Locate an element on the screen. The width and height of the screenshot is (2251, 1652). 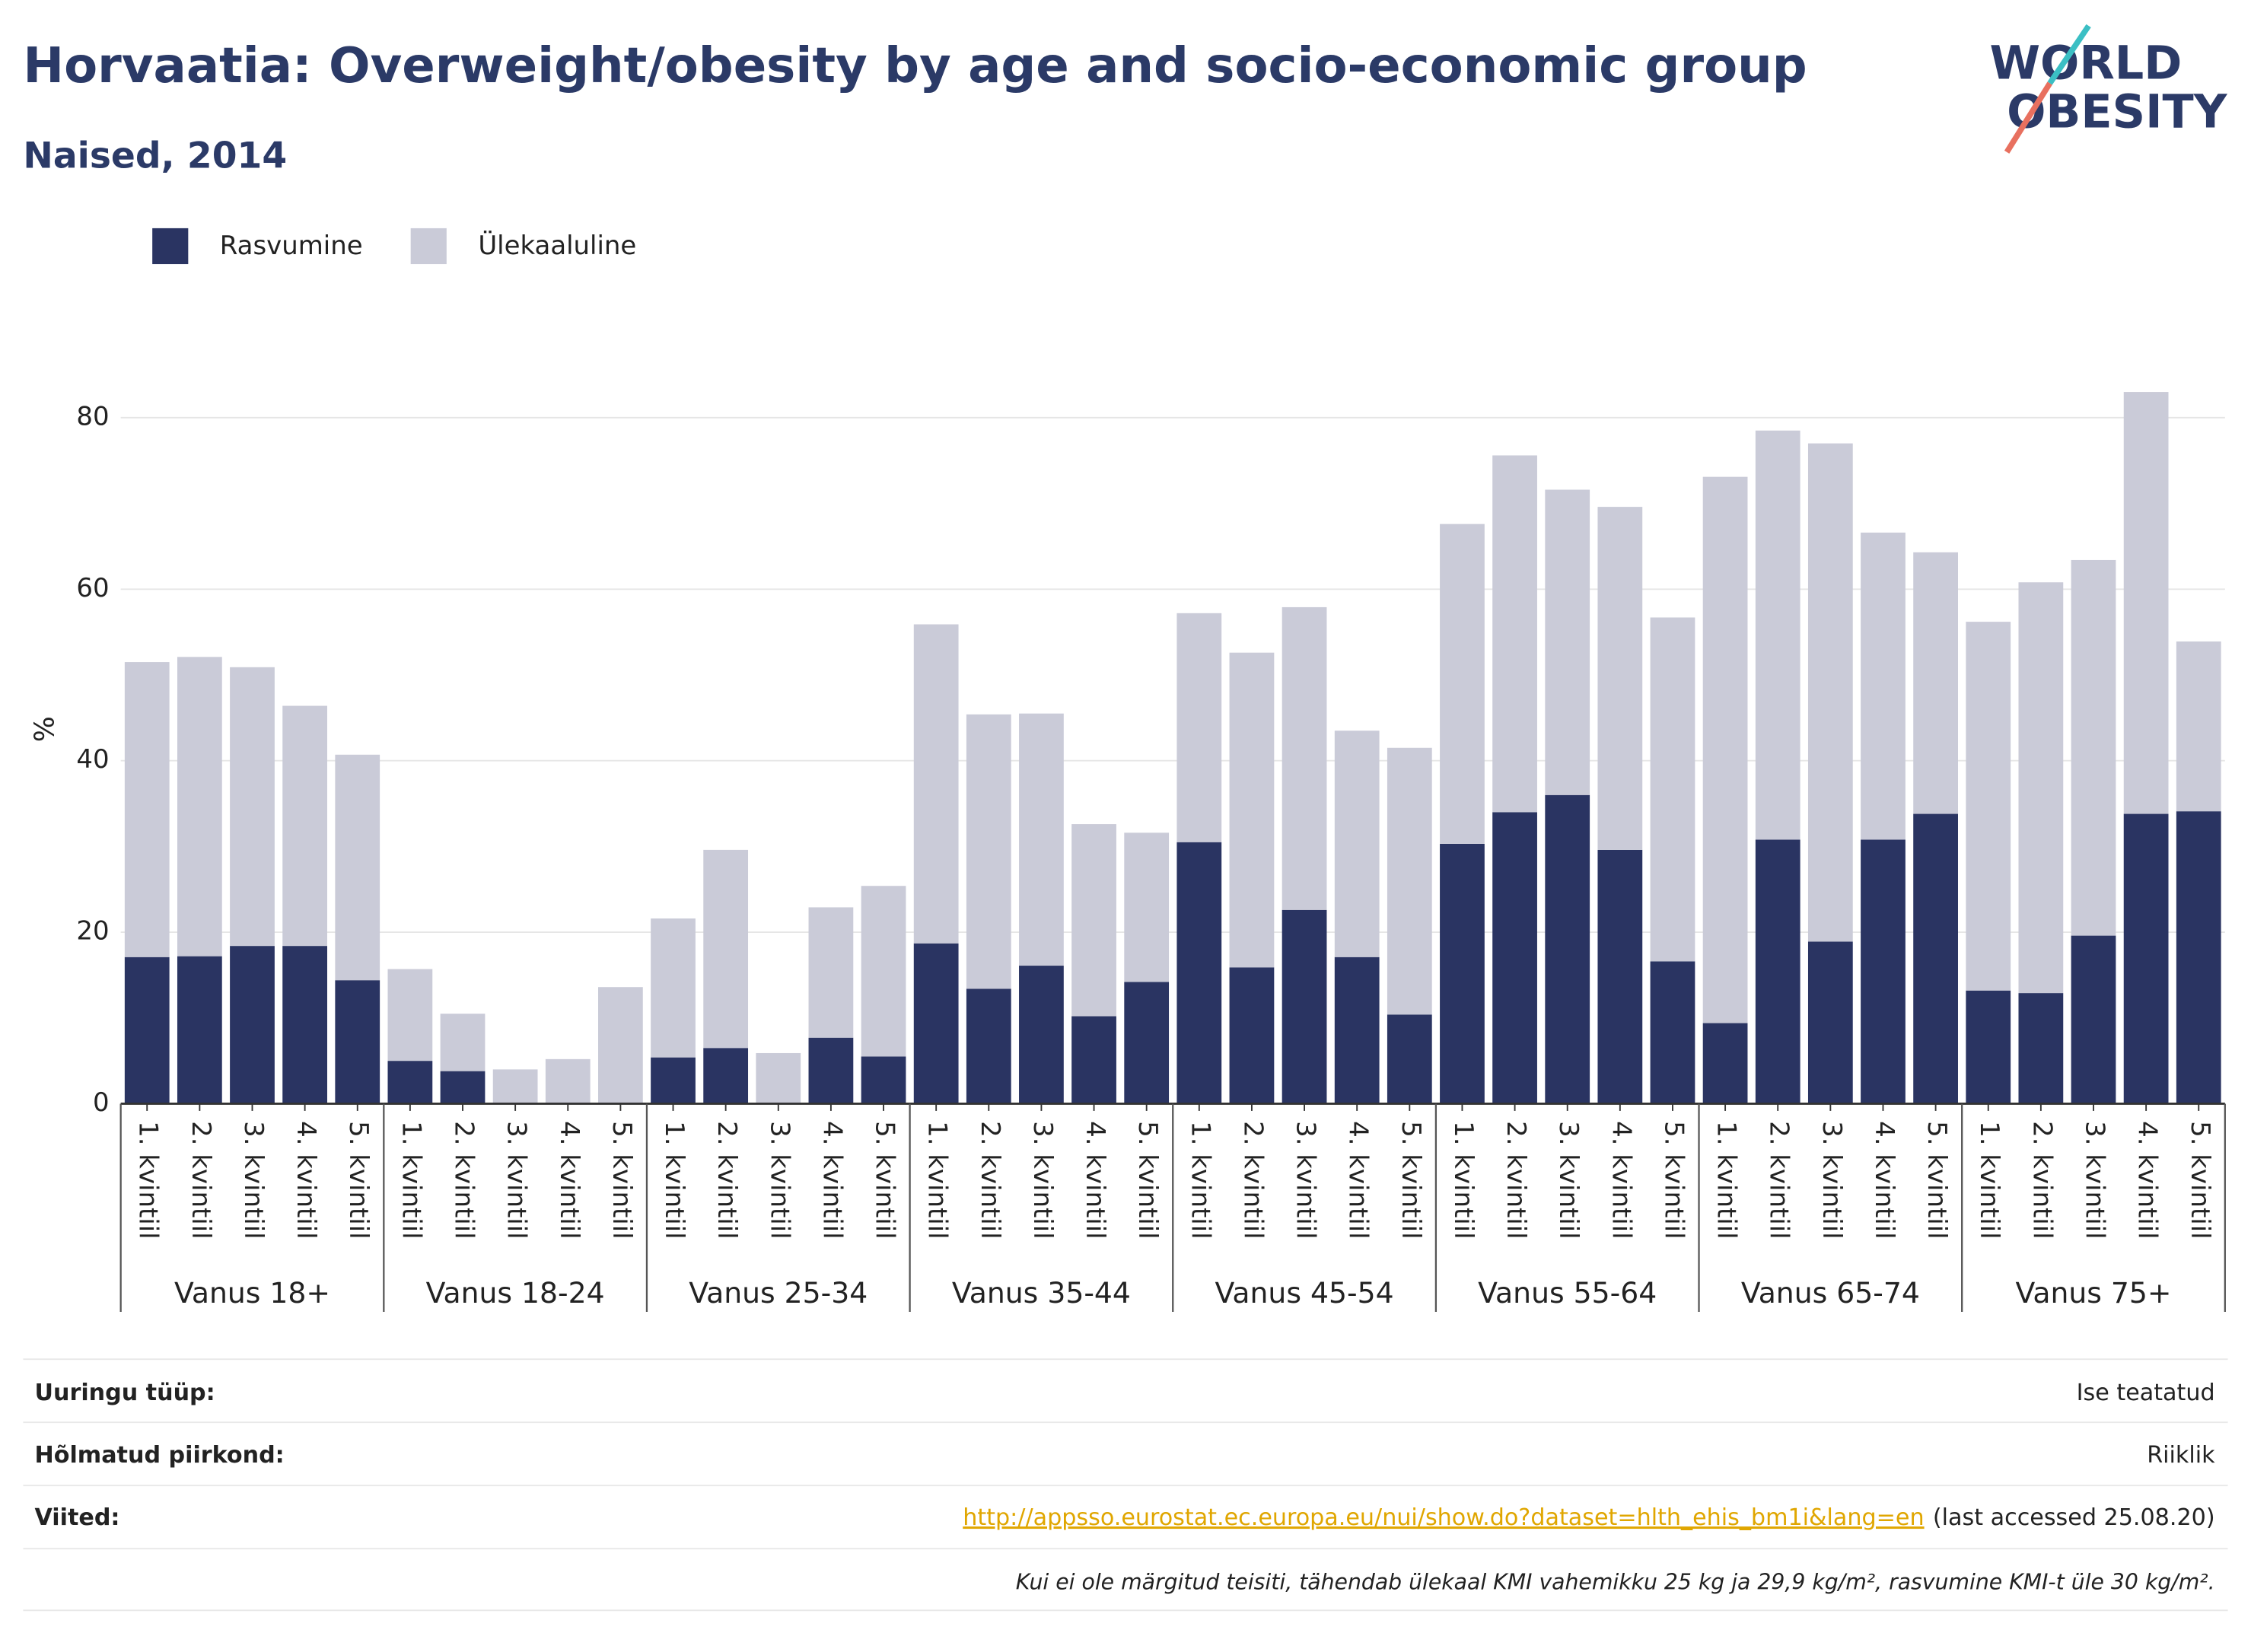
logo-text: WORLD is located at coordinates (2085, 63).